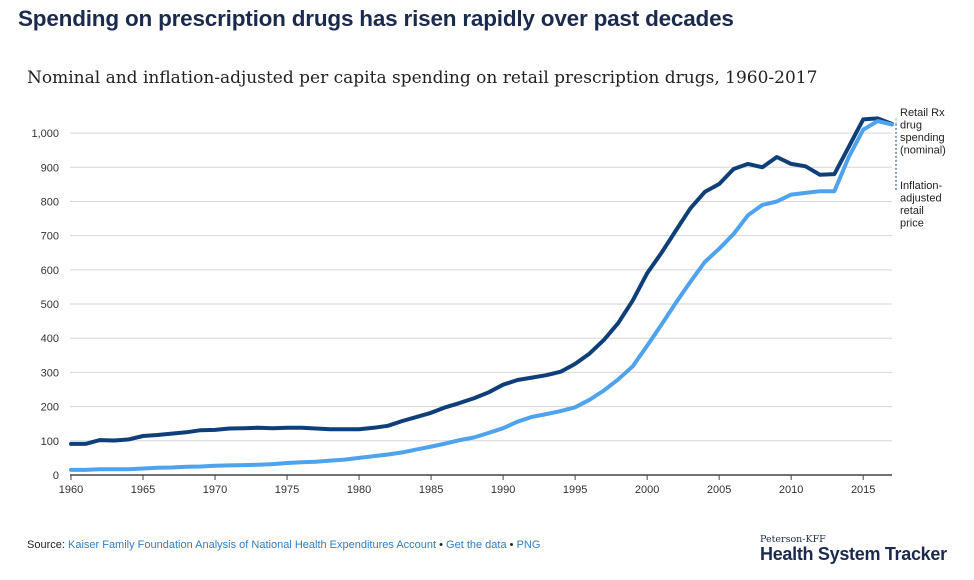  Describe the element at coordinates (50, 271) in the screenshot. I see `y-tick-label: 600` at that location.